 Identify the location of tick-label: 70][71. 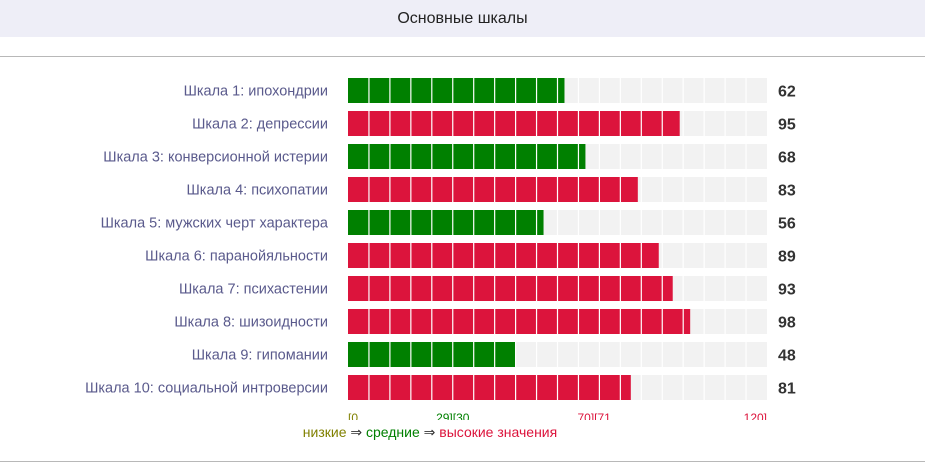
(594, 415).